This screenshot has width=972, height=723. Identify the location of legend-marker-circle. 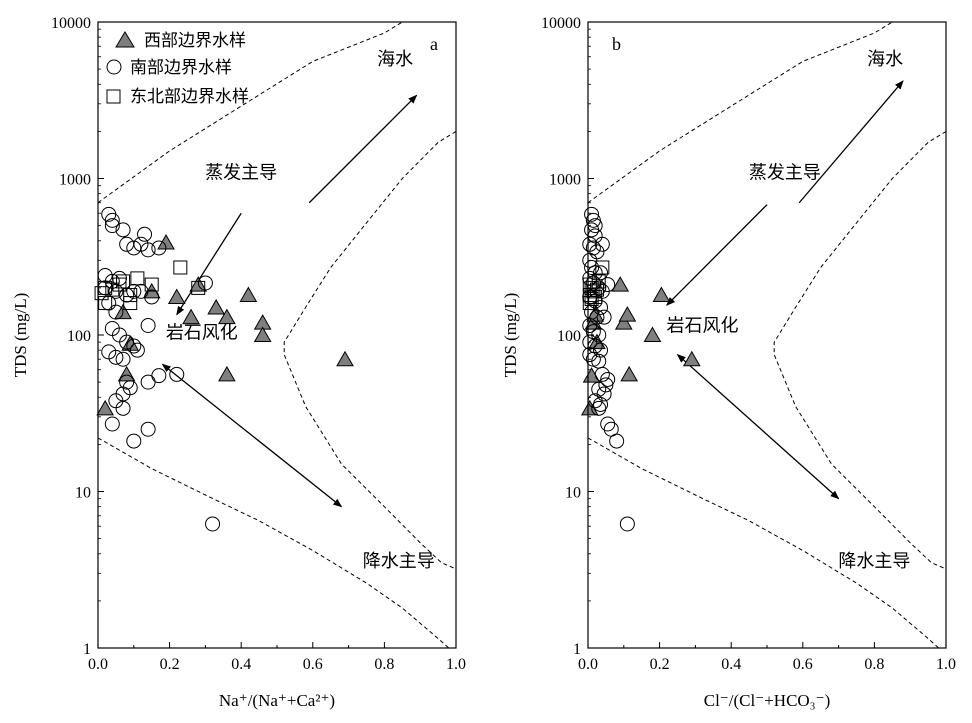
(114, 67).